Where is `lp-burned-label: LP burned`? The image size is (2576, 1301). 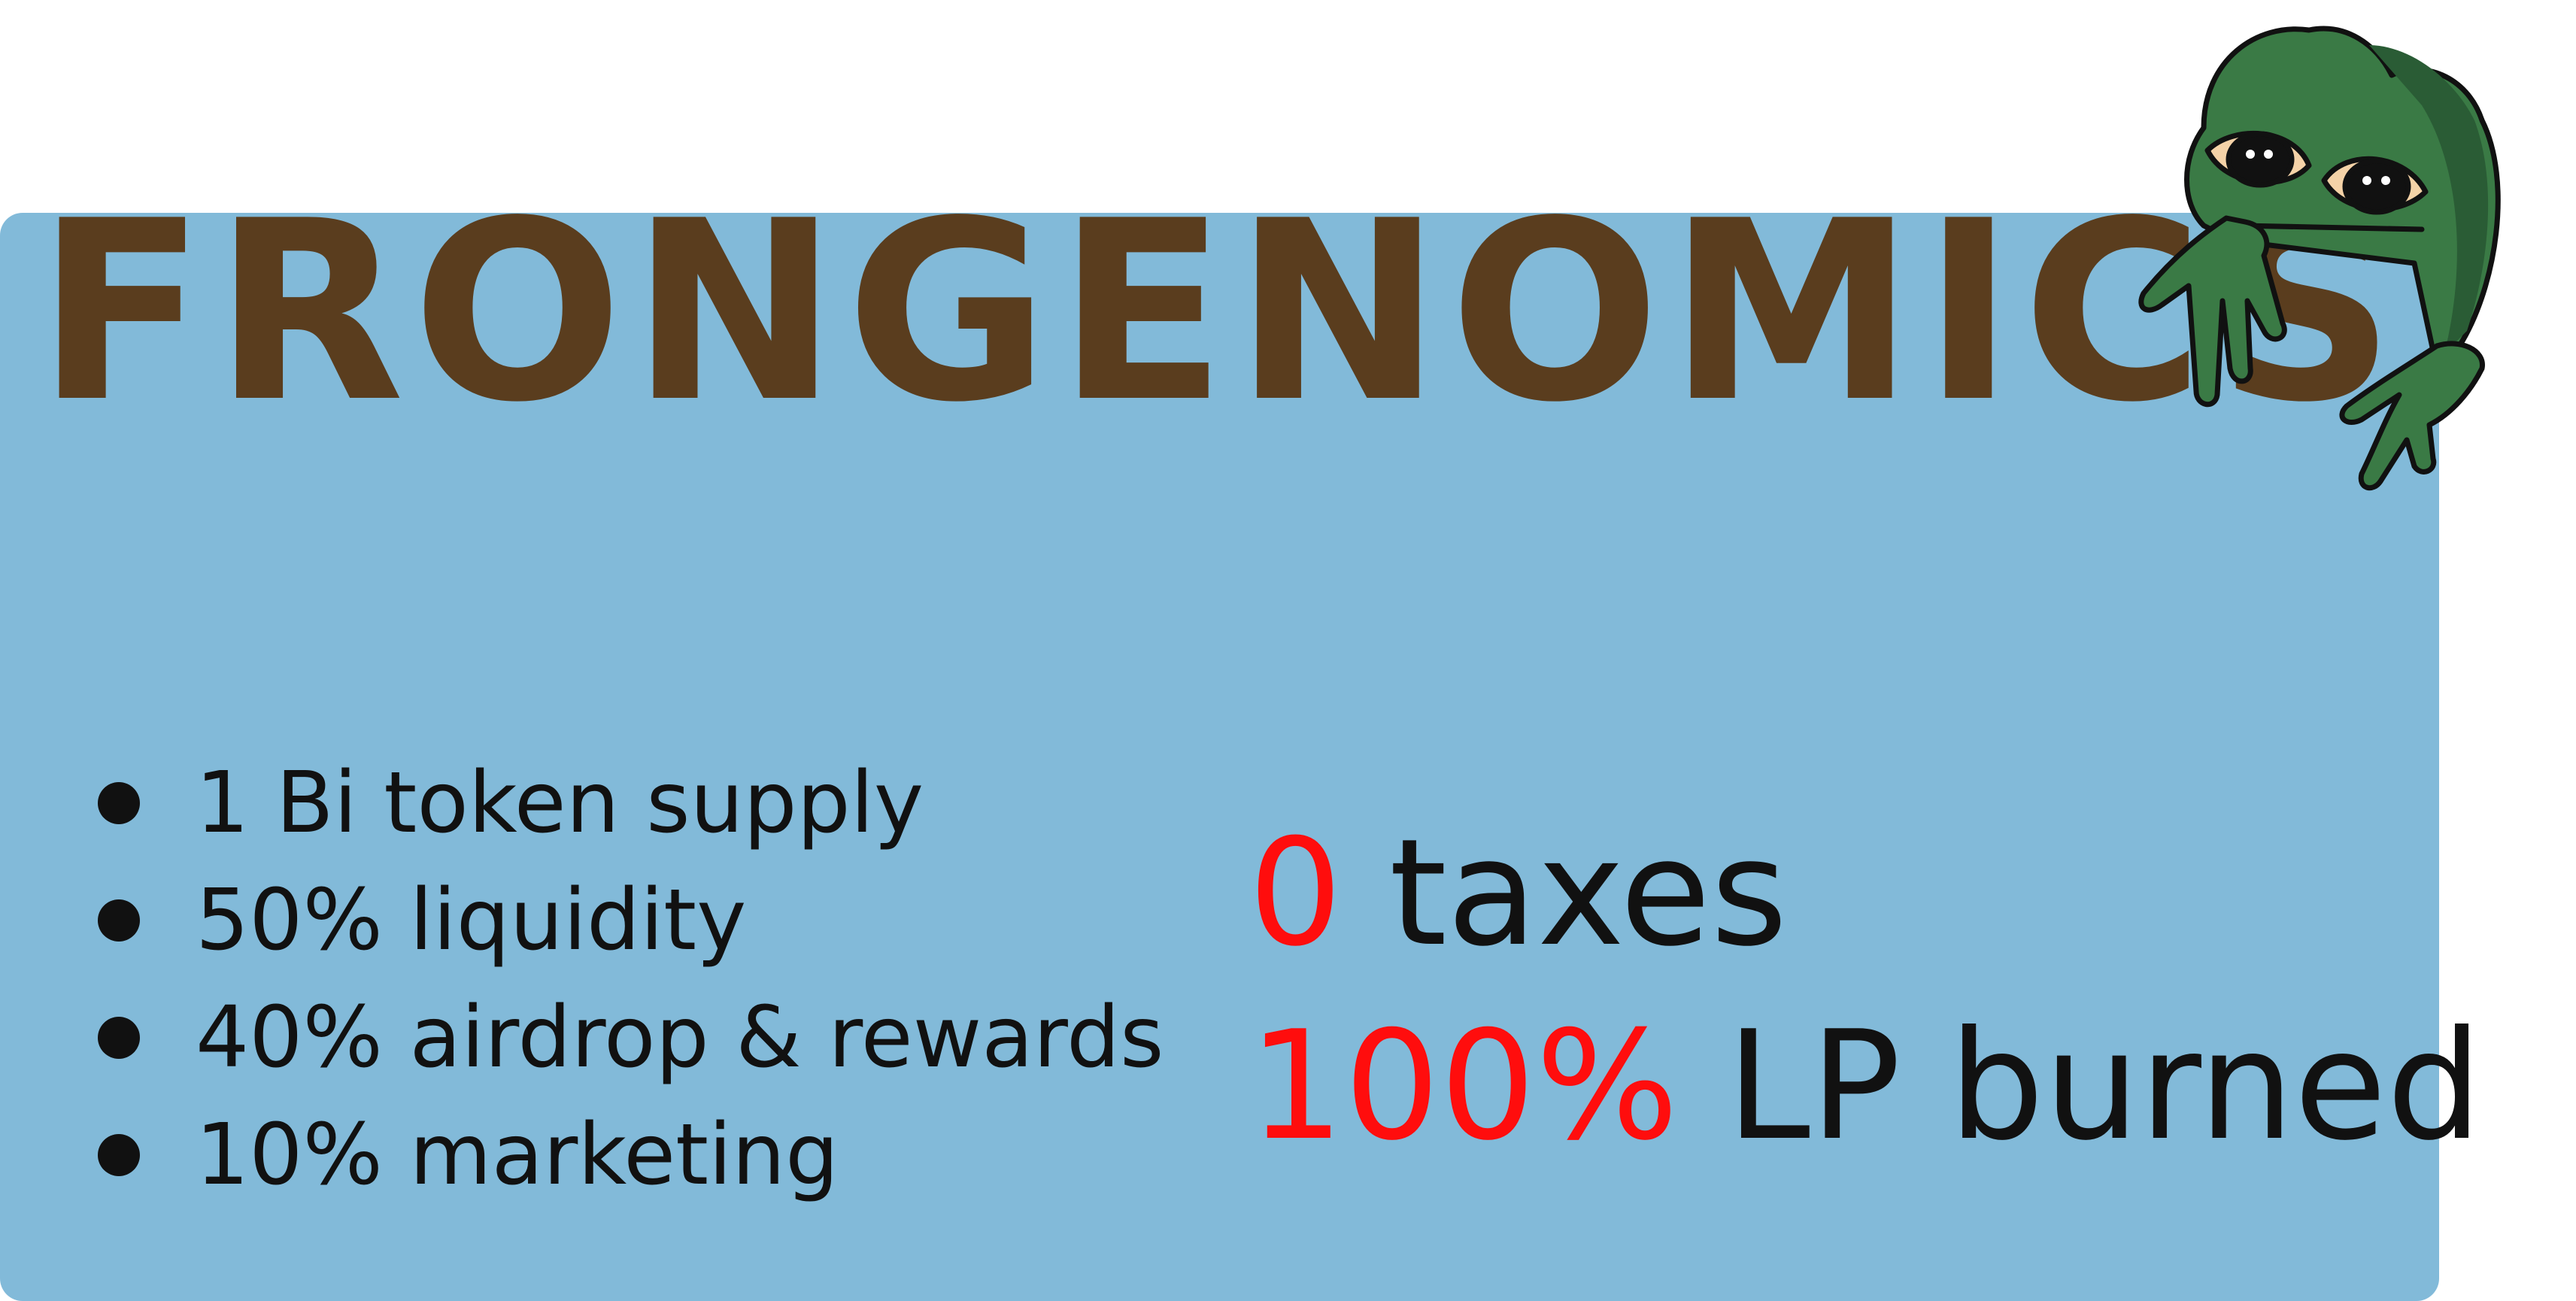 lp-burned-label: LP burned is located at coordinates (2104, 1086).